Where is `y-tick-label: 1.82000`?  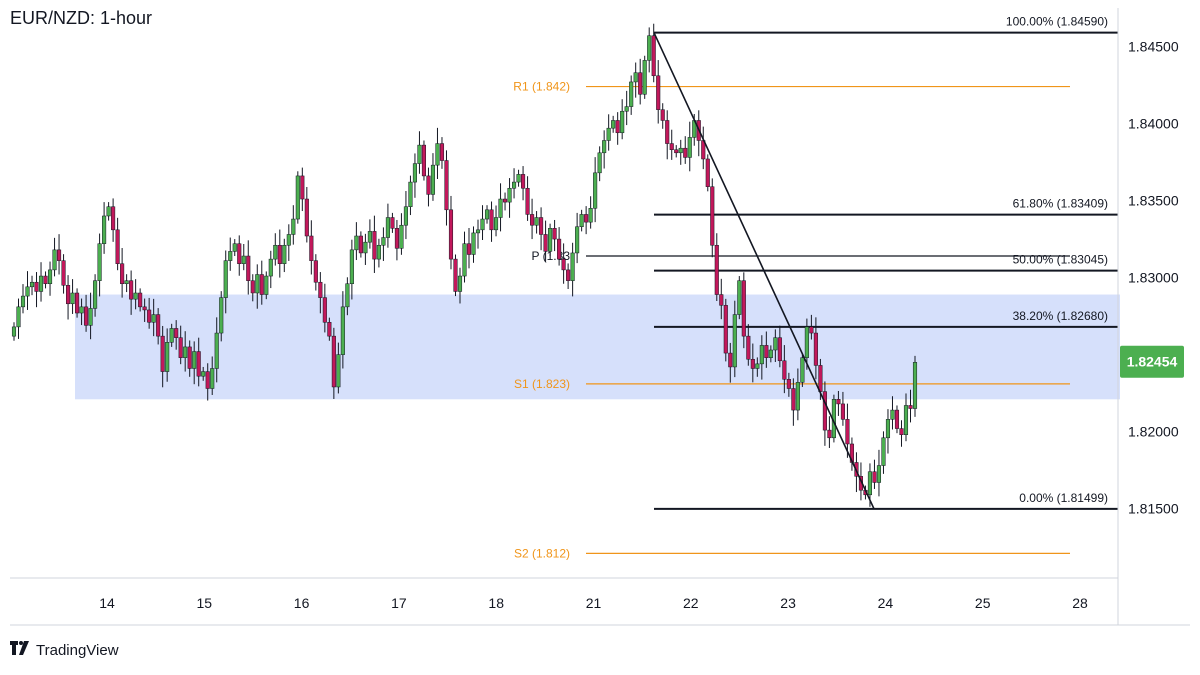
y-tick-label: 1.82000 is located at coordinates (1153, 432).